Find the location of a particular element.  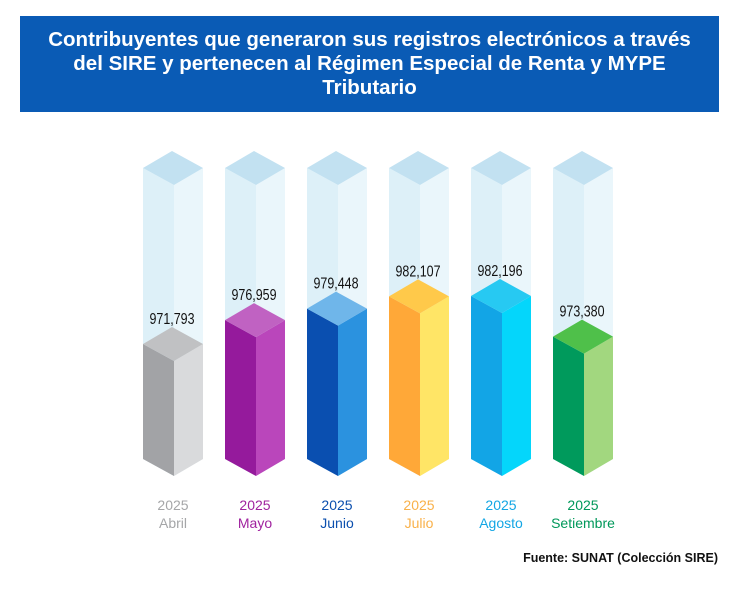

bar-0-side is located at coordinates (188, 410).